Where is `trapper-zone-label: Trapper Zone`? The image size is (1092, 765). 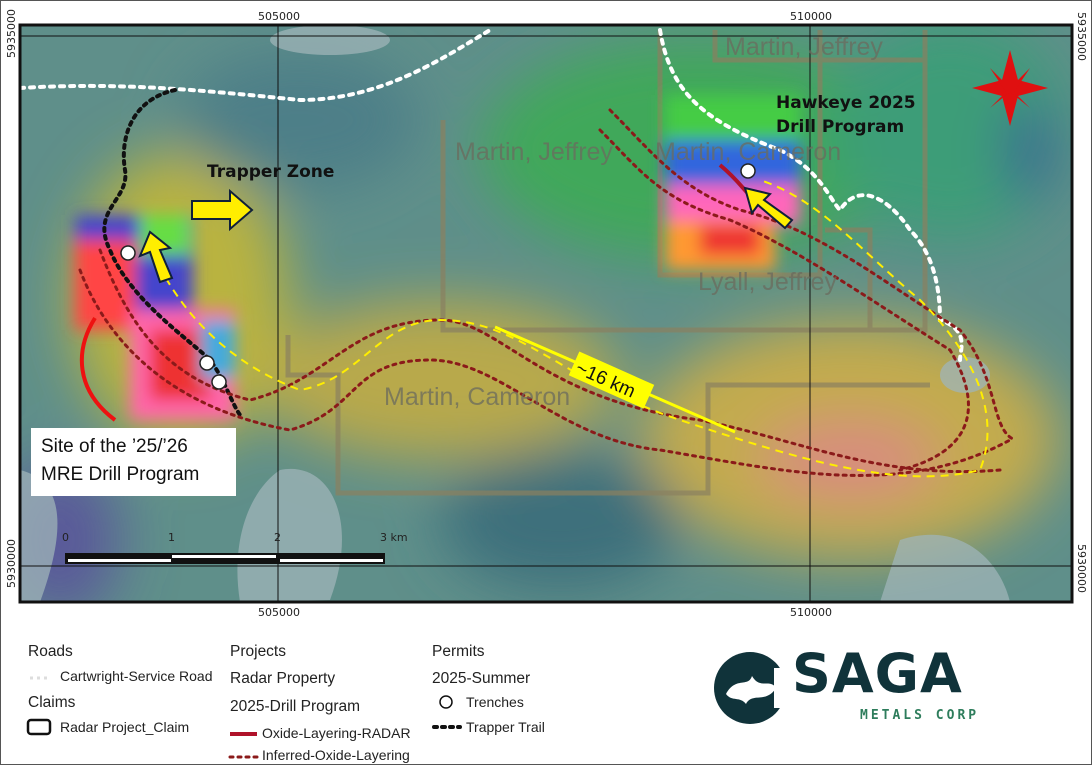
trapper-zone-label: Trapper Zone is located at coordinates (270, 172).